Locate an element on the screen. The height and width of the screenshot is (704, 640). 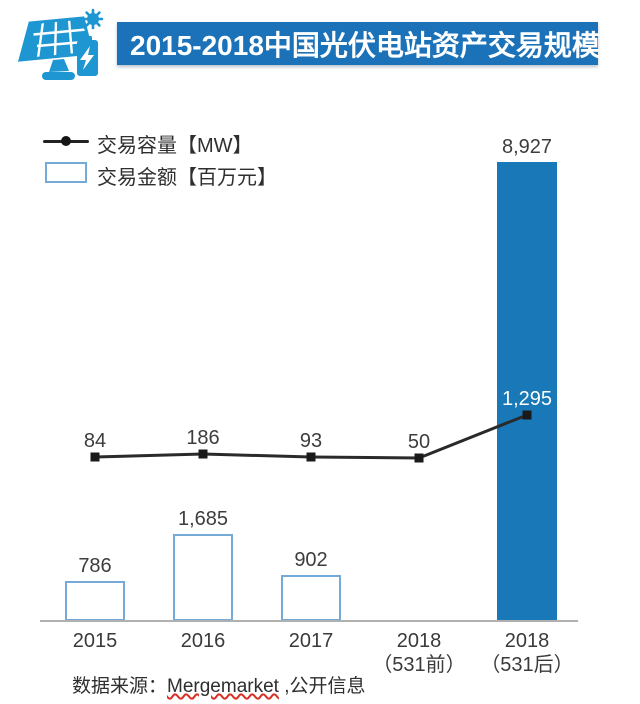
line-value-label: 186 is located at coordinates (203, 438).